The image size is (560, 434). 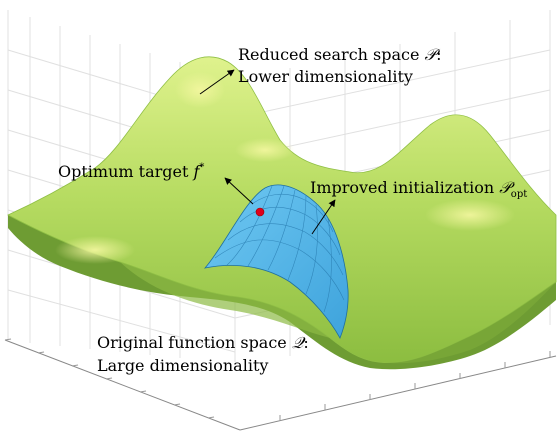 What do you see at coordinates (276, 261) in the screenshot?
I see `improved-initialization-subspace` at bounding box center [276, 261].